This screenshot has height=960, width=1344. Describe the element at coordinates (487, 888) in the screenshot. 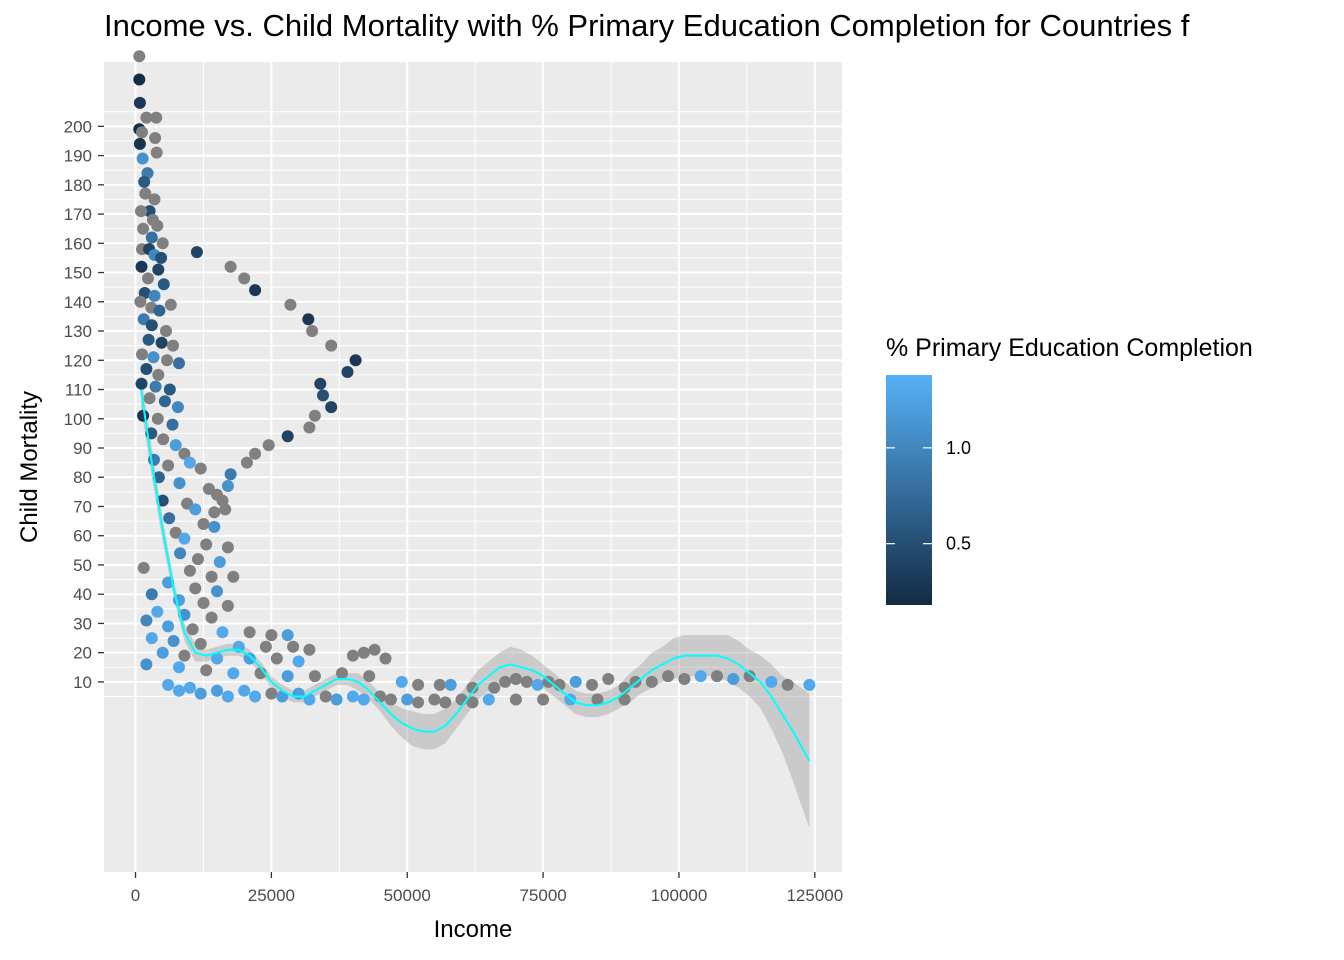

I see `x-axis: 0 25000 50000 75000 100000 125000` at that location.